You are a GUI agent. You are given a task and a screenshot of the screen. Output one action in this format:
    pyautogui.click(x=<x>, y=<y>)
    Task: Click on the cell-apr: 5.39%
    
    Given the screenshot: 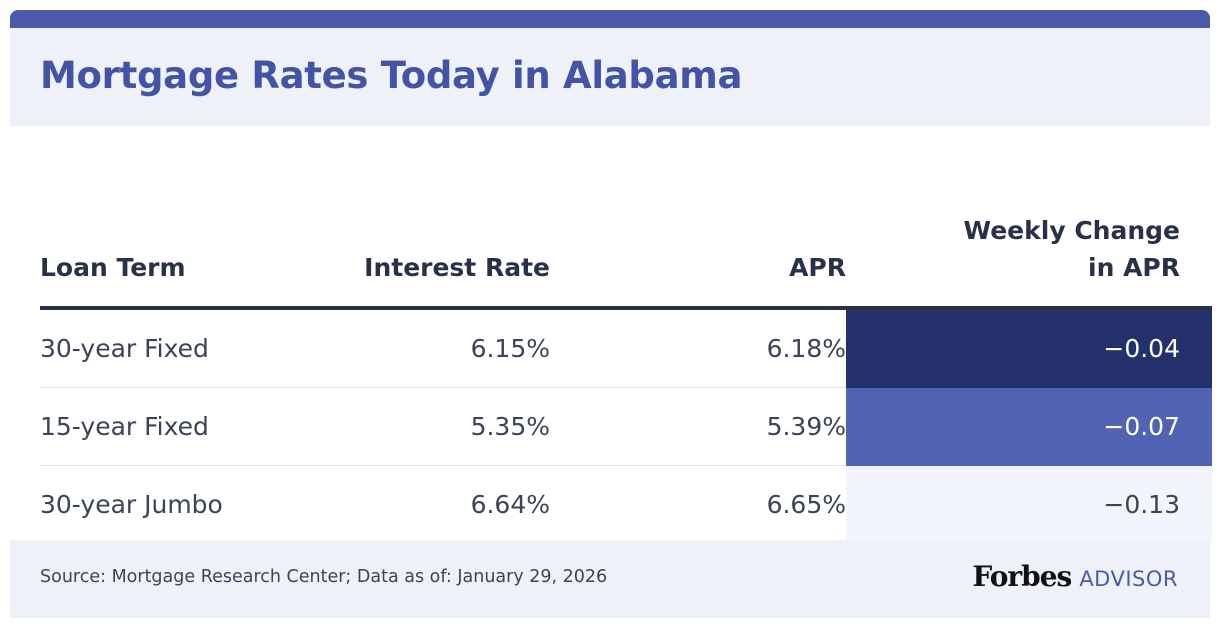 What is the action you would take?
    pyautogui.click(x=698, y=426)
    